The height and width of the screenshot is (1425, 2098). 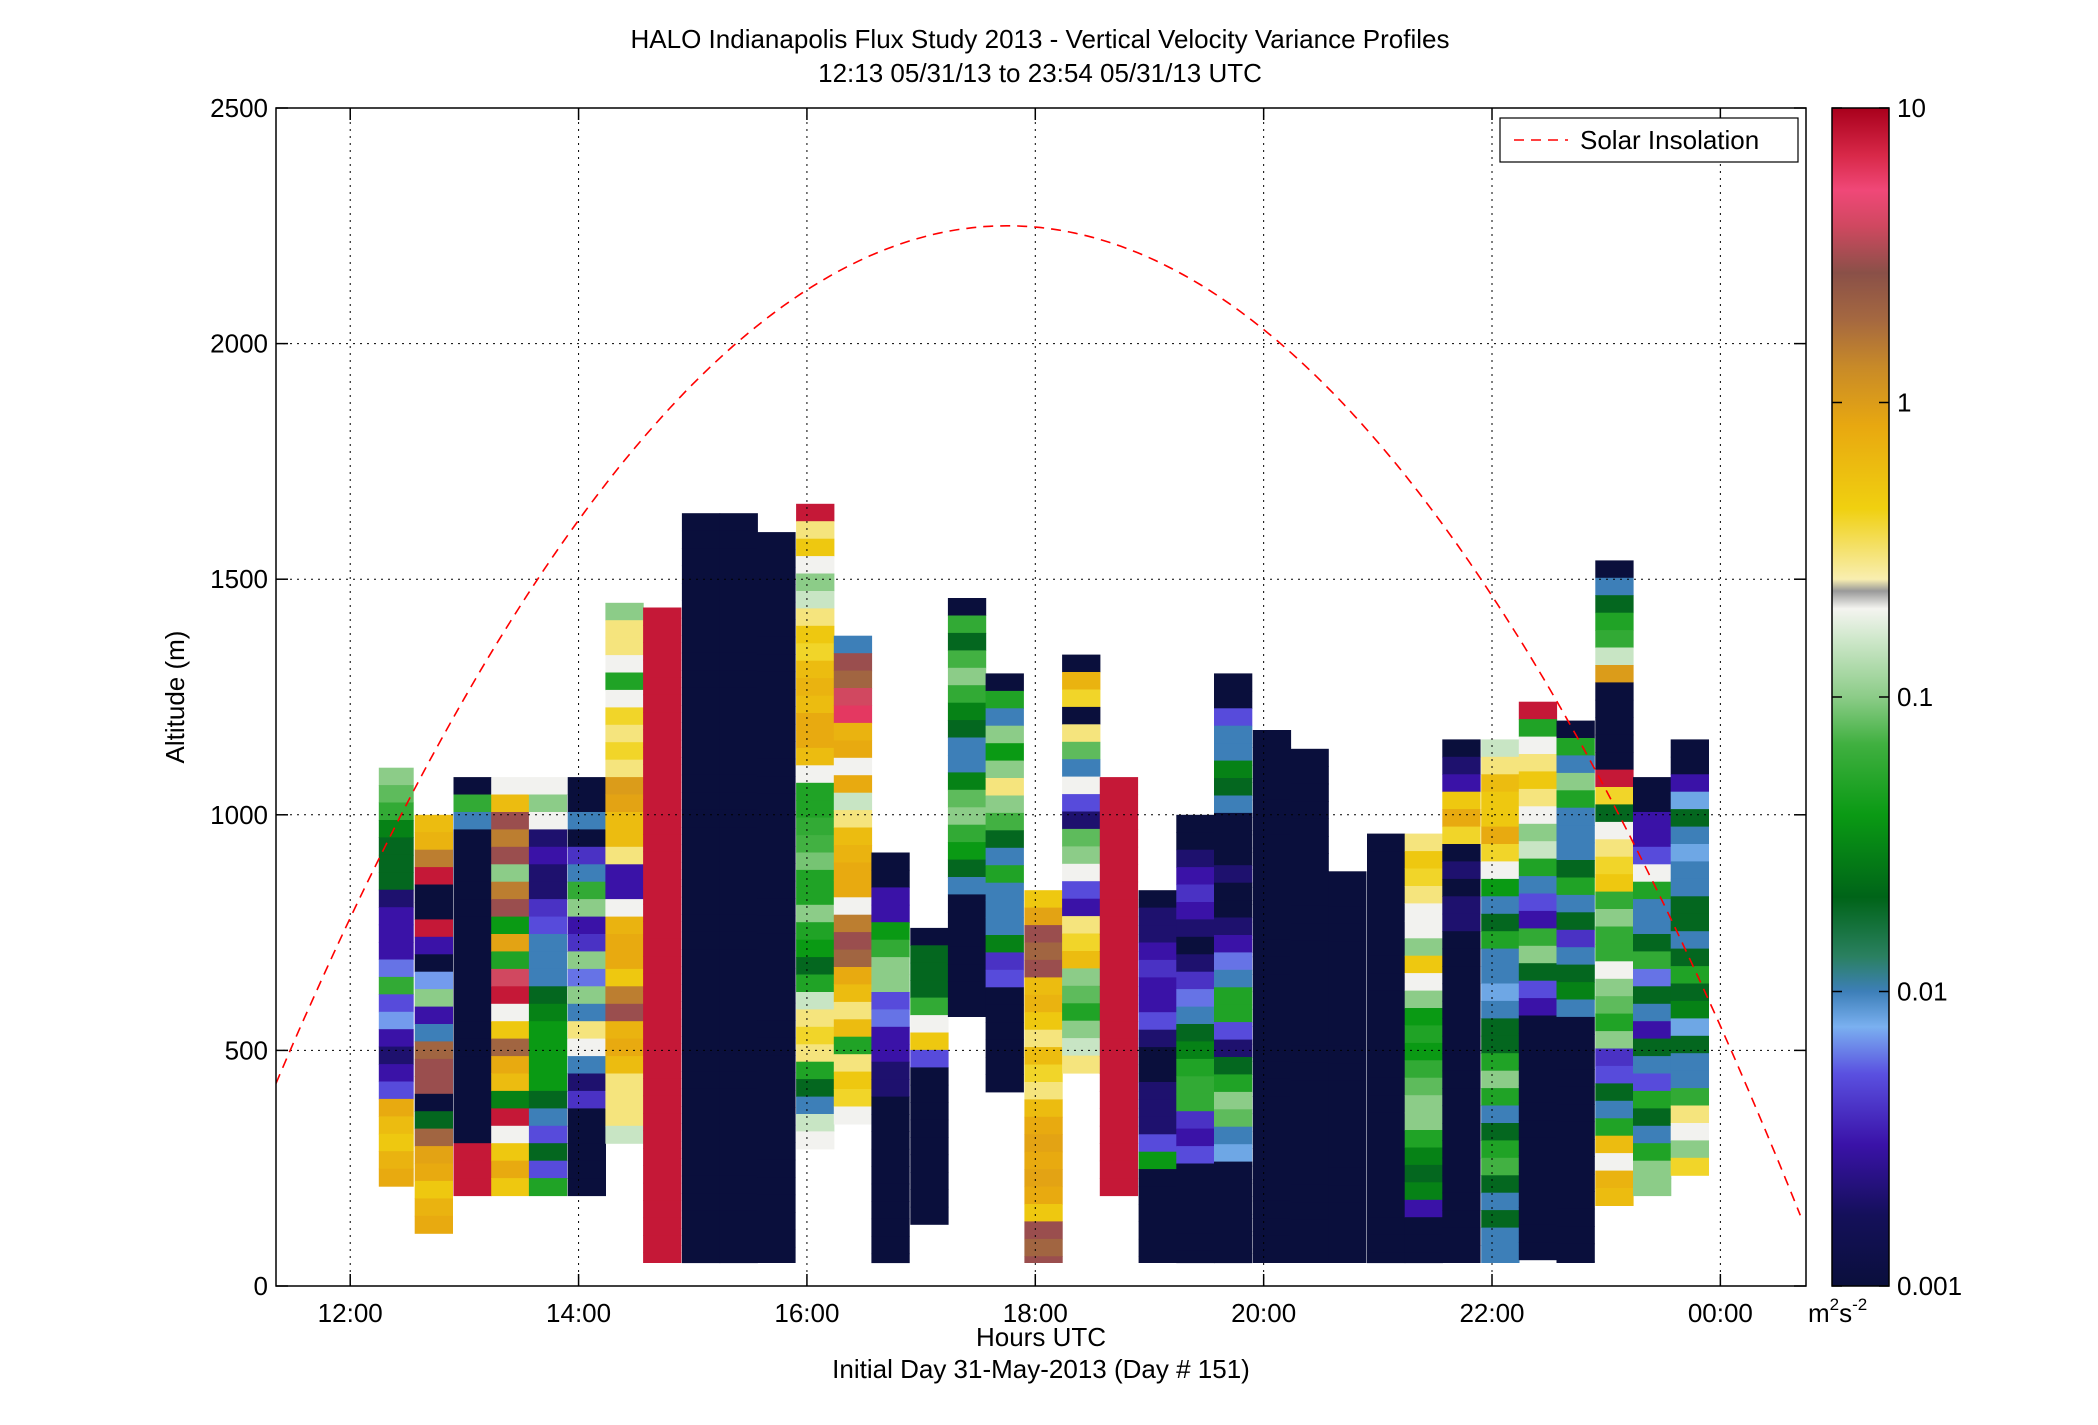 What do you see at coordinates (1904, 403) in the screenshot?
I see `colorbar-tick-label: 1` at bounding box center [1904, 403].